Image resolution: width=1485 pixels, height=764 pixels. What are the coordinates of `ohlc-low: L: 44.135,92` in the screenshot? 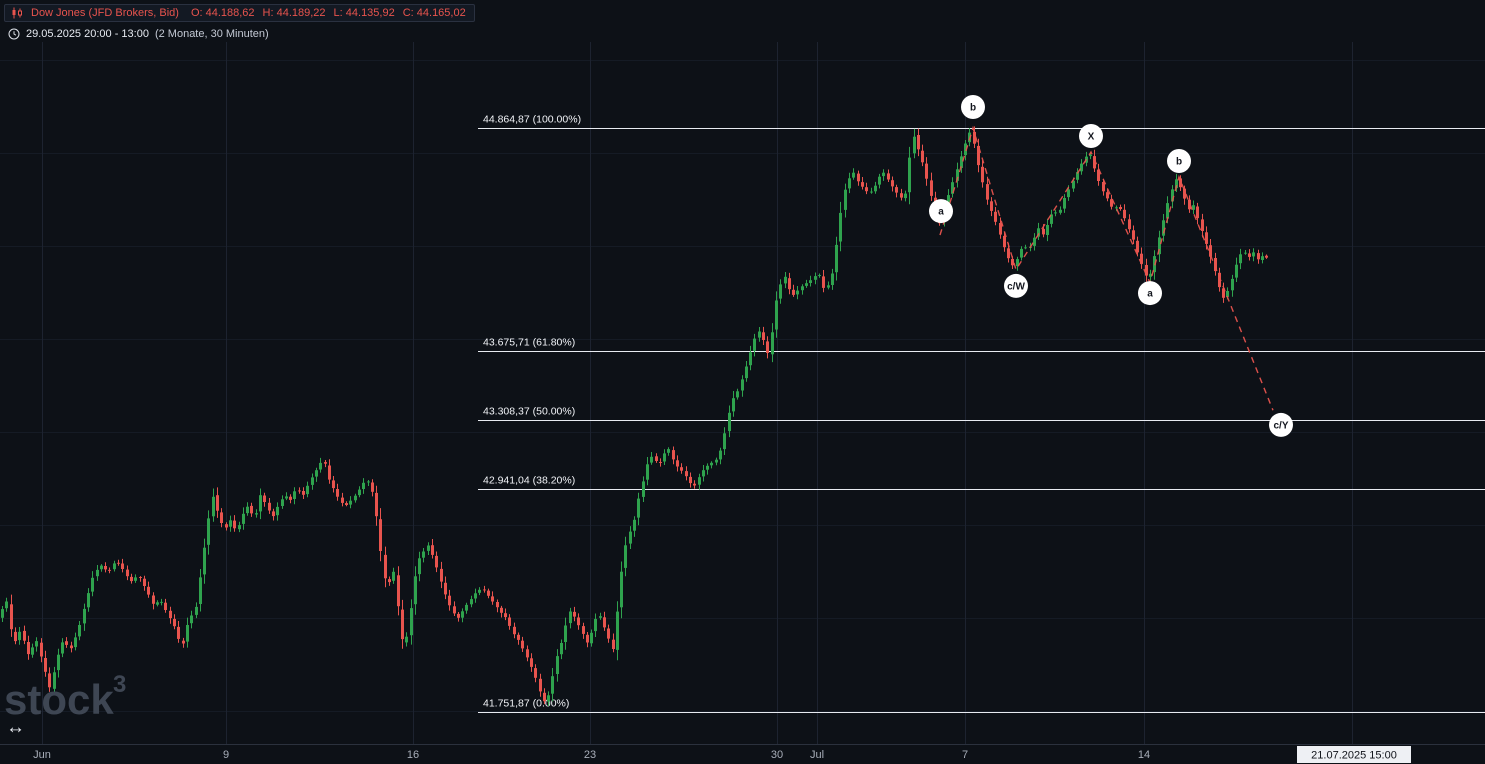 It's located at (364, 13).